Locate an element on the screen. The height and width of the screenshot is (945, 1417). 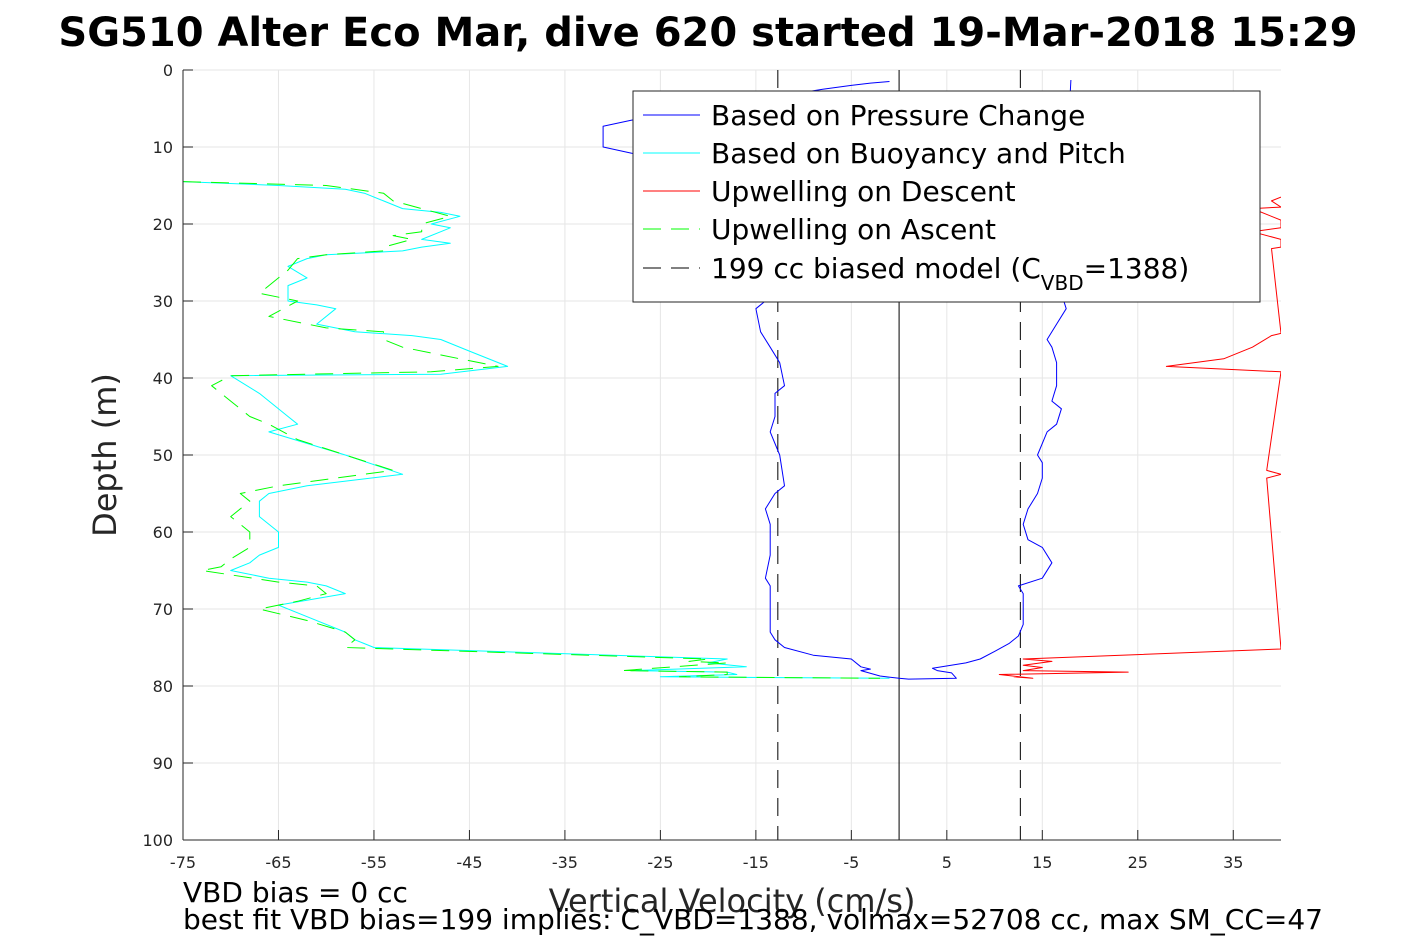
legend-label-model: 199 cc biased model (CVBD=1388) is located at coordinates (950, 273).